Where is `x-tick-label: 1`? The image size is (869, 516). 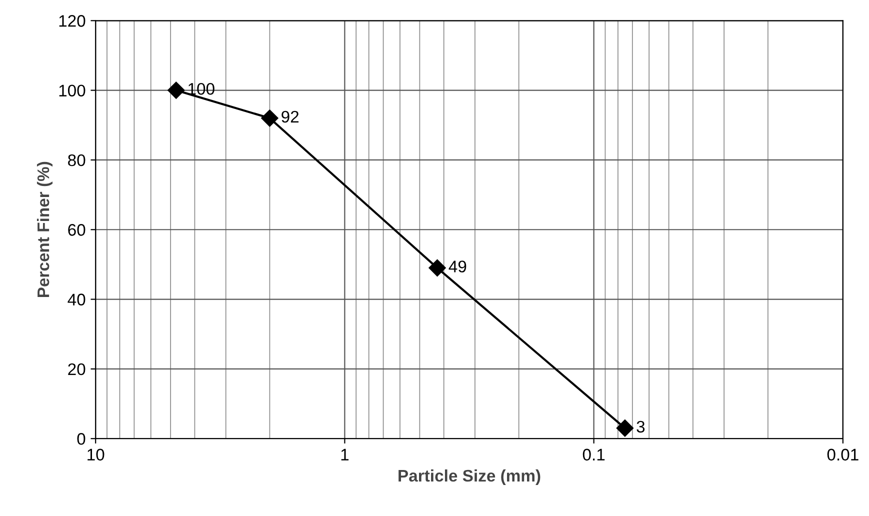 x-tick-label: 1 is located at coordinates (345, 454).